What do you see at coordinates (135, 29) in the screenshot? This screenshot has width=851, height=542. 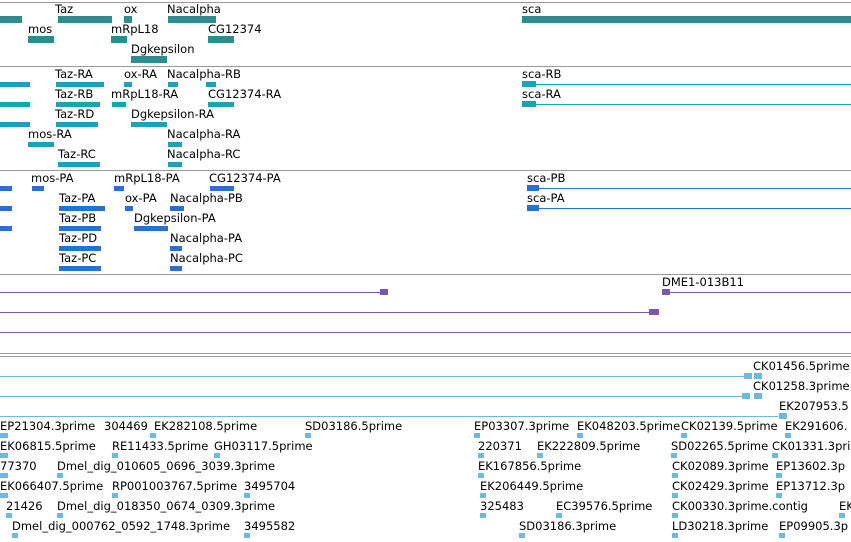 I see `gene-label-mrpl18: mRpL18` at bounding box center [135, 29].